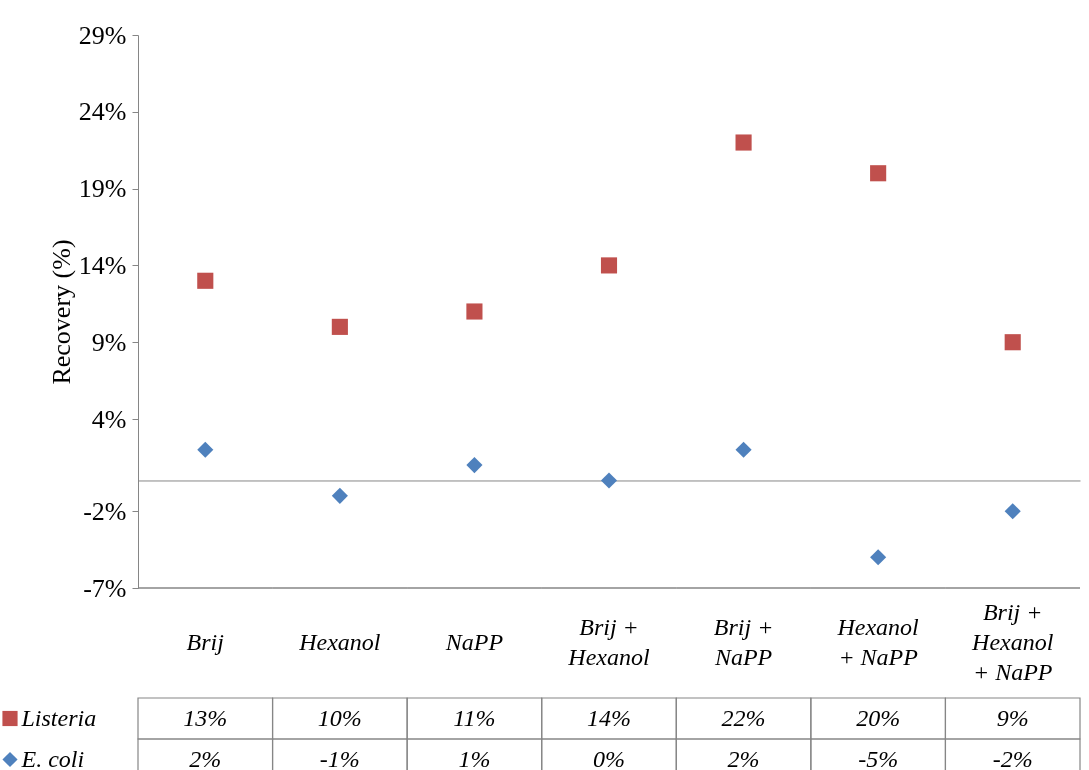 The height and width of the screenshot is (770, 1089). Describe the element at coordinates (1012, 717) in the screenshot. I see `data-label: 9%` at that location.